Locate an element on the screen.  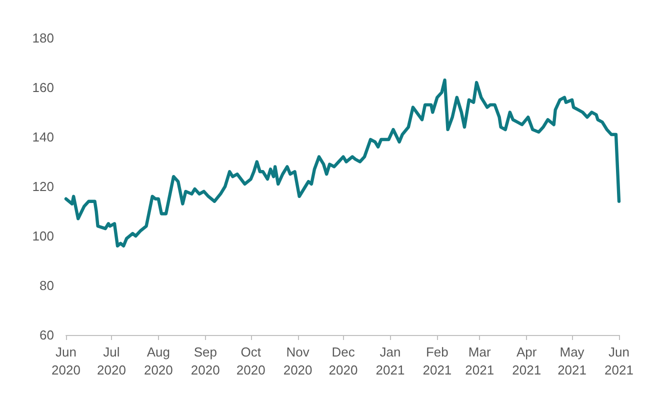
x-tick-label: Jul 2020 is located at coordinates (111, 361).